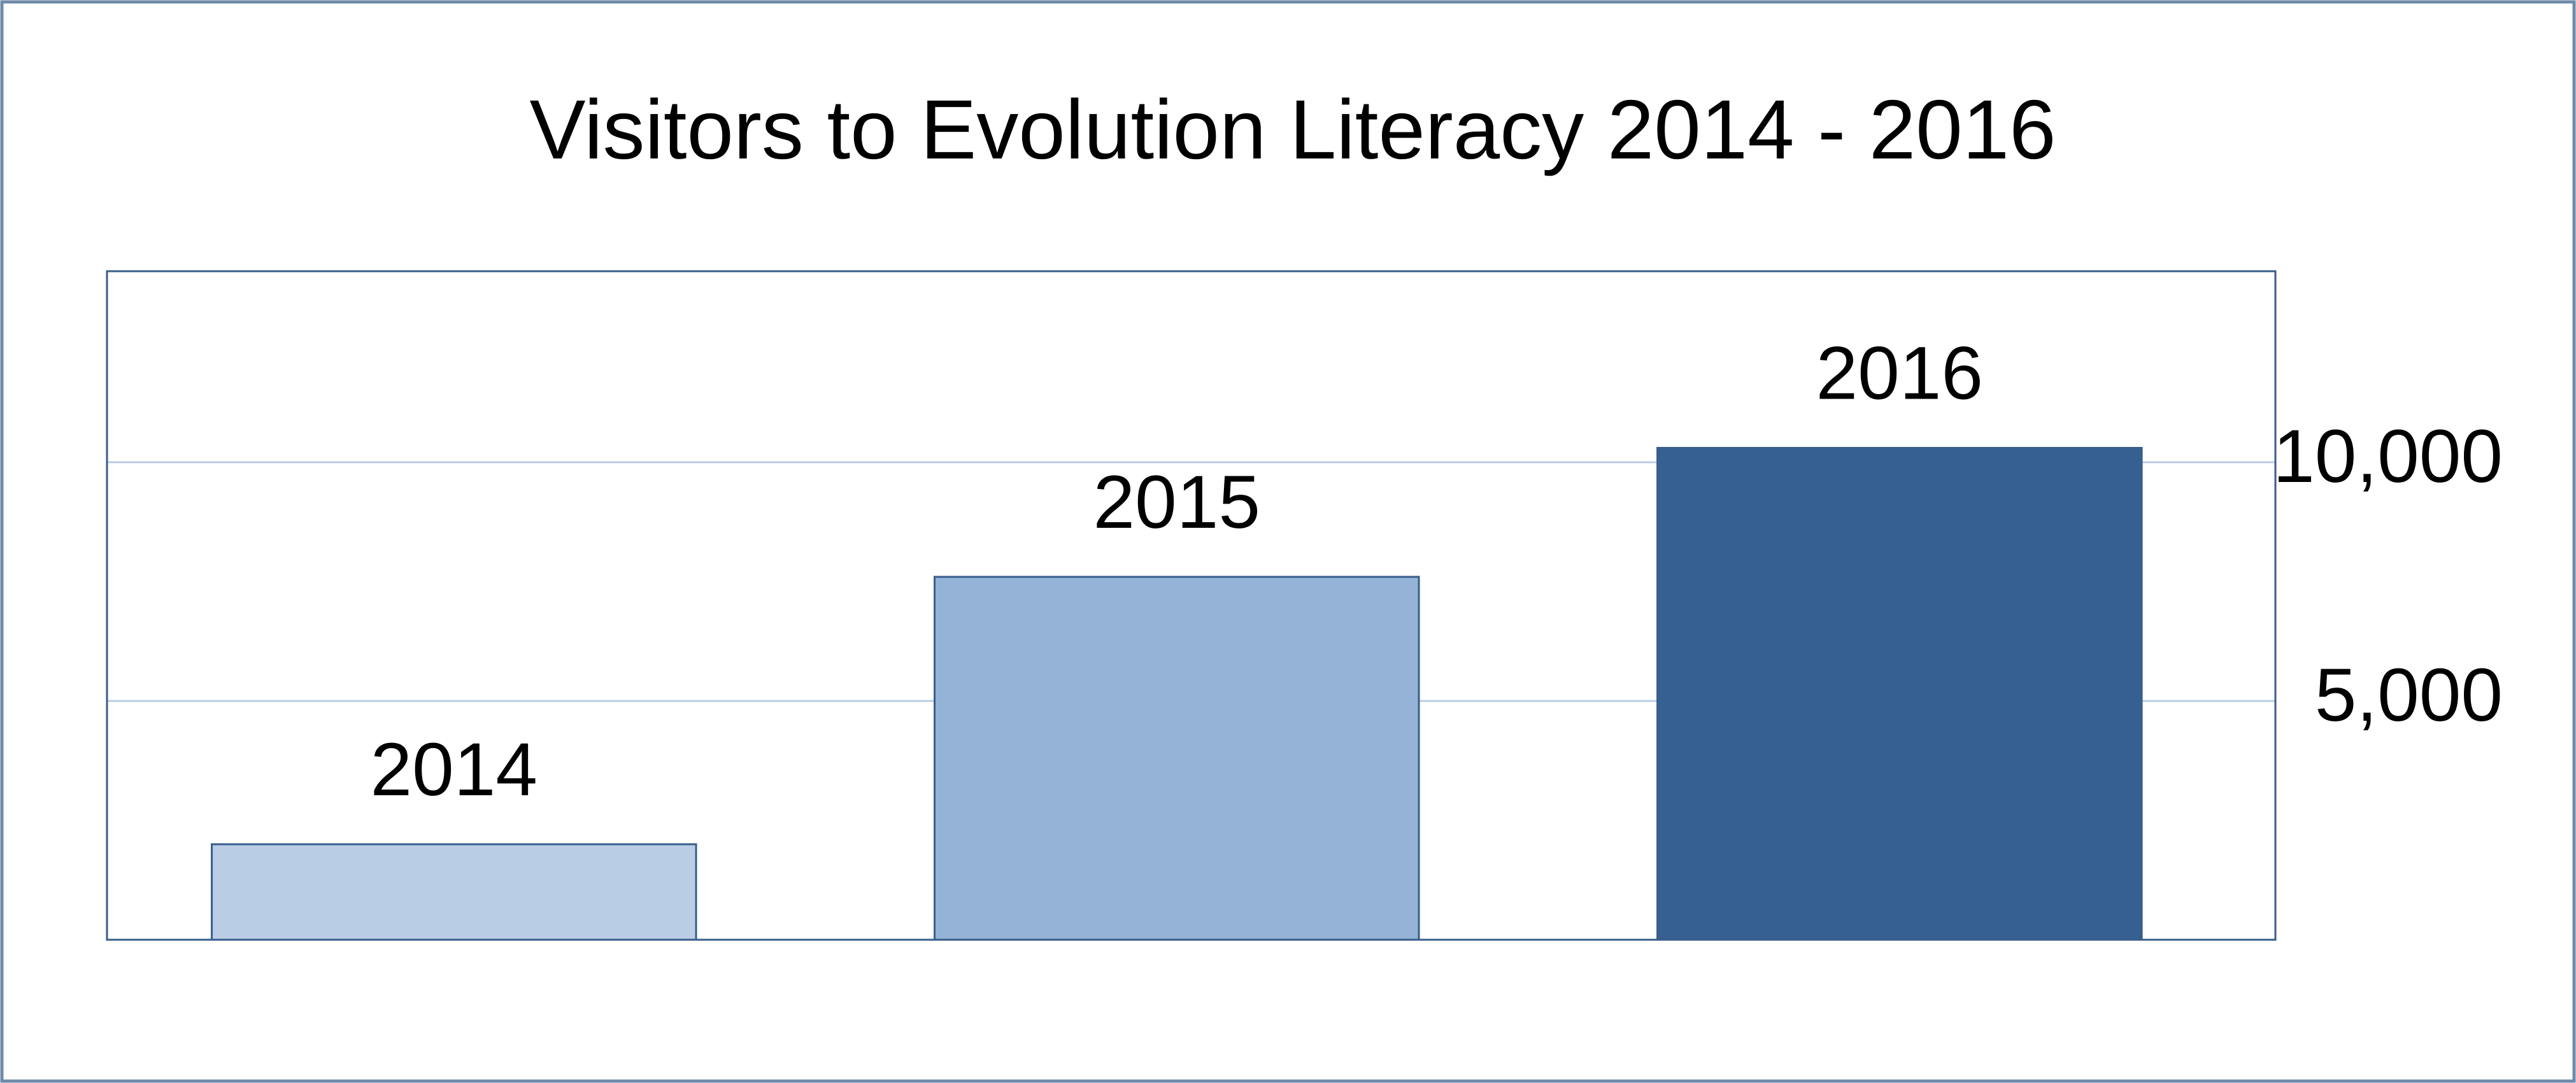 The width and height of the screenshot is (2576, 1083). Describe the element at coordinates (2409, 695) in the screenshot. I see `y-tick-label: 5,000` at that location.